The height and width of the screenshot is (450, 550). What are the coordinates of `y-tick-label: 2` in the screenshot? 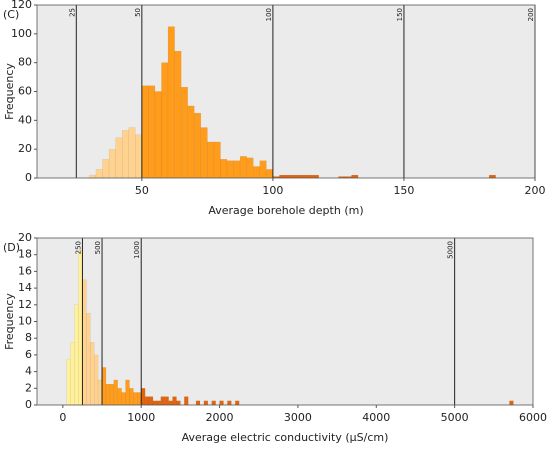 It's located at (28, 387).